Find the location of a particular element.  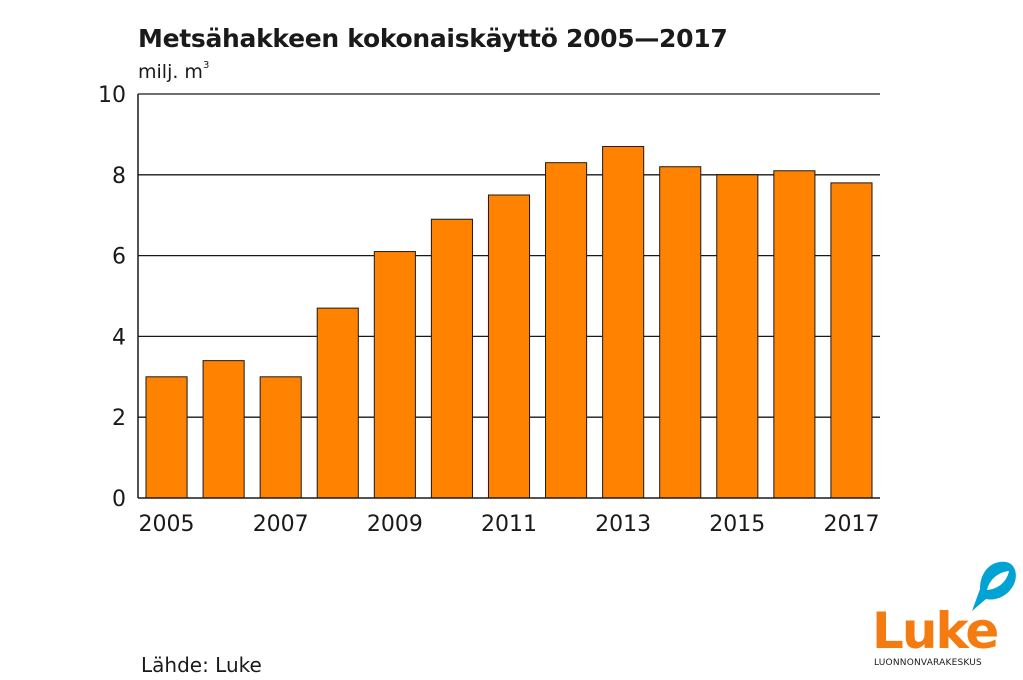

bar-2005 is located at coordinates (166, 437).